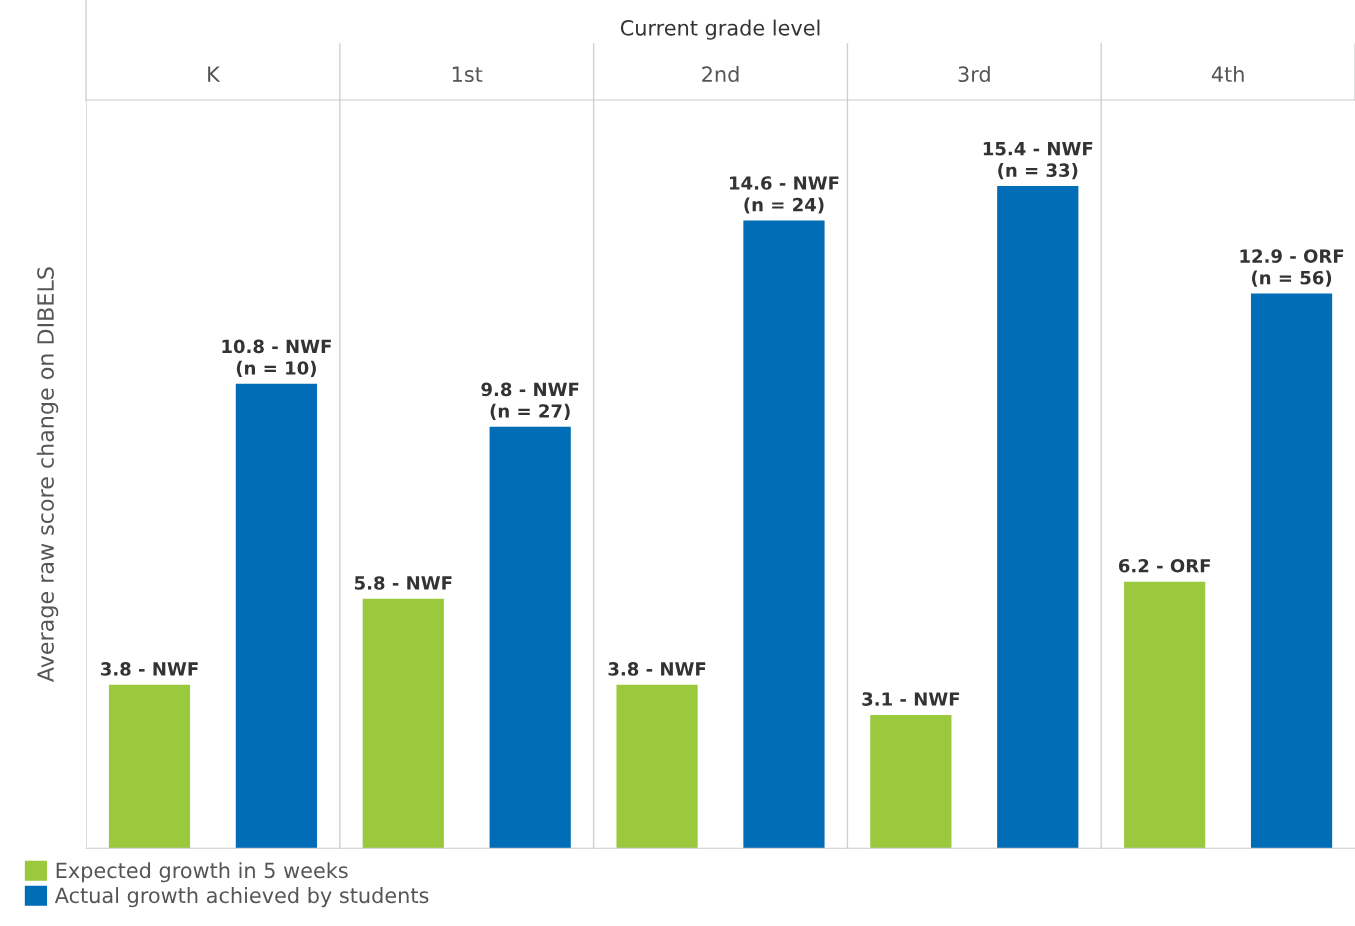 This screenshot has width=1355, height=926. What do you see at coordinates (1292, 268) in the screenshot?
I see `data-label: 12.9 - ORF (n = 56)` at bounding box center [1292, 268].